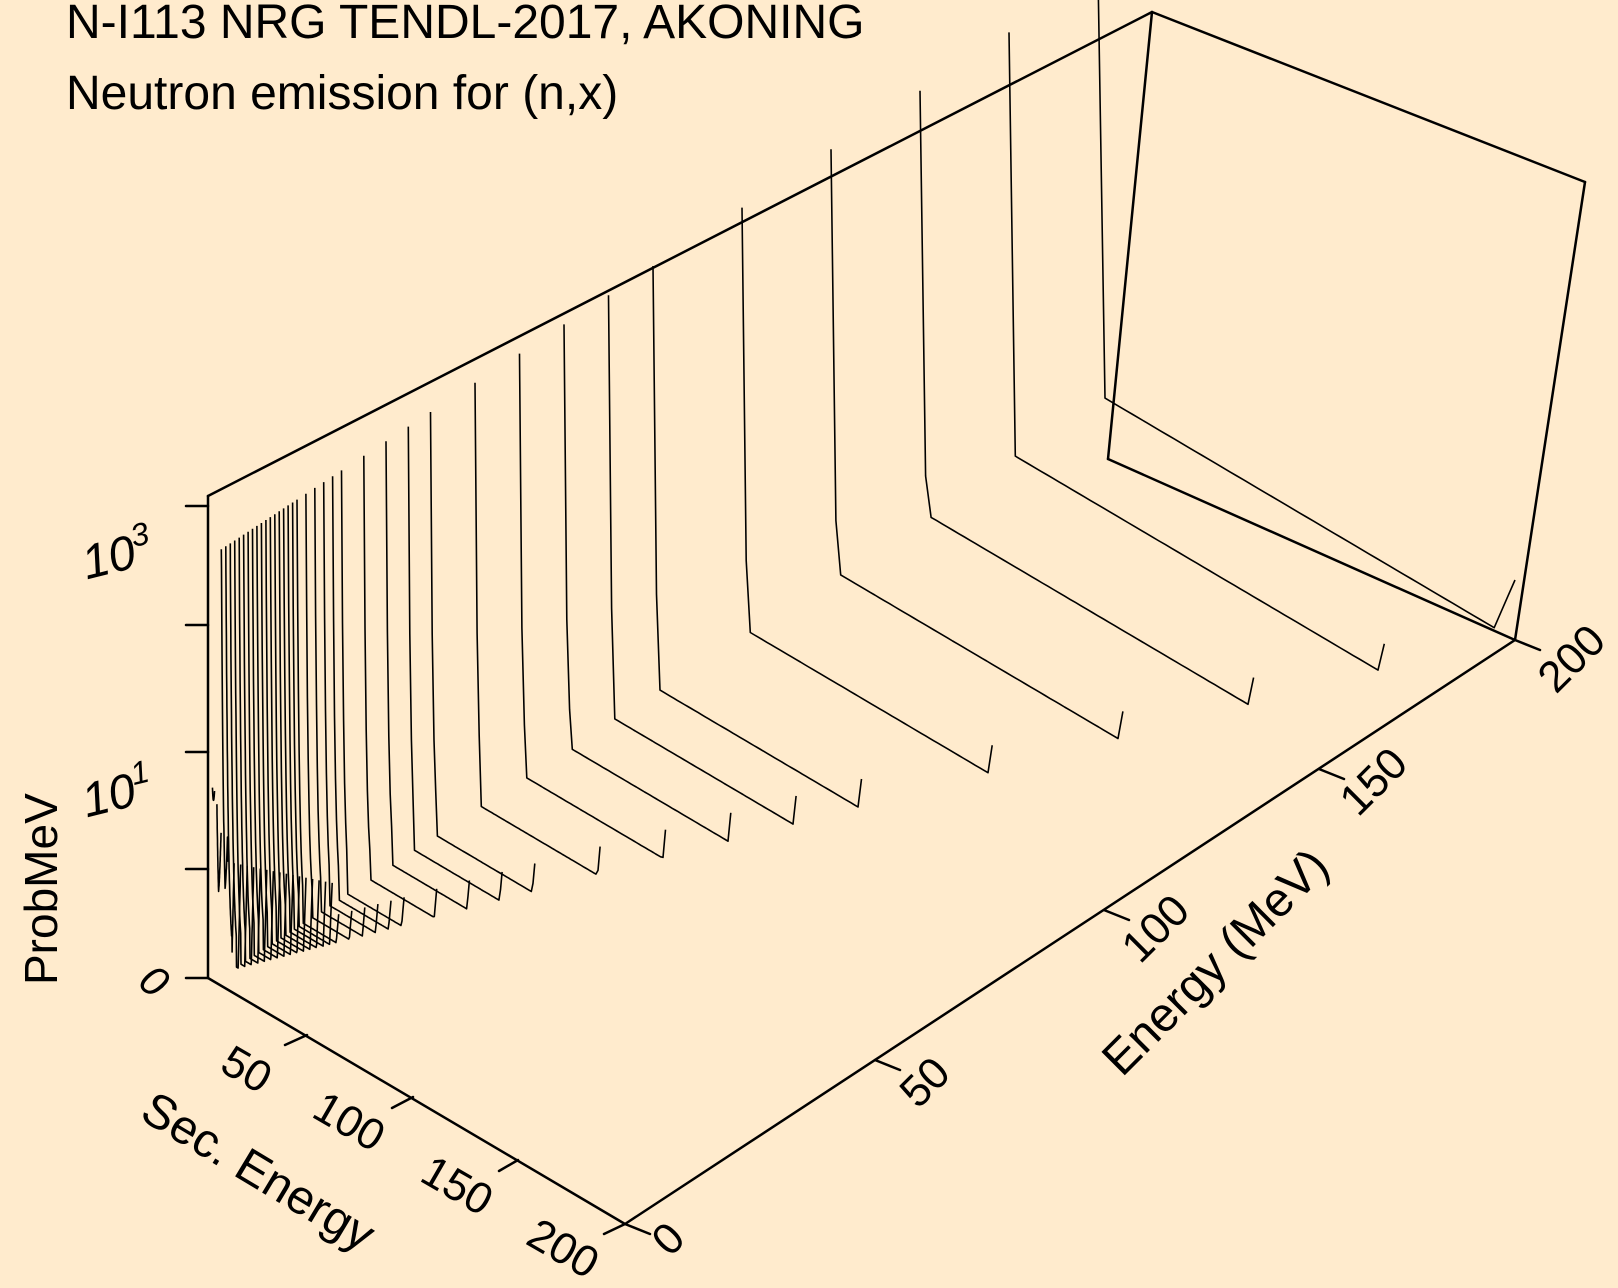 The image size is (1618, 1288). Describe the element at coordinates (1571, 659) in the screenshot. I see `y-tick-label: 200` at that location.